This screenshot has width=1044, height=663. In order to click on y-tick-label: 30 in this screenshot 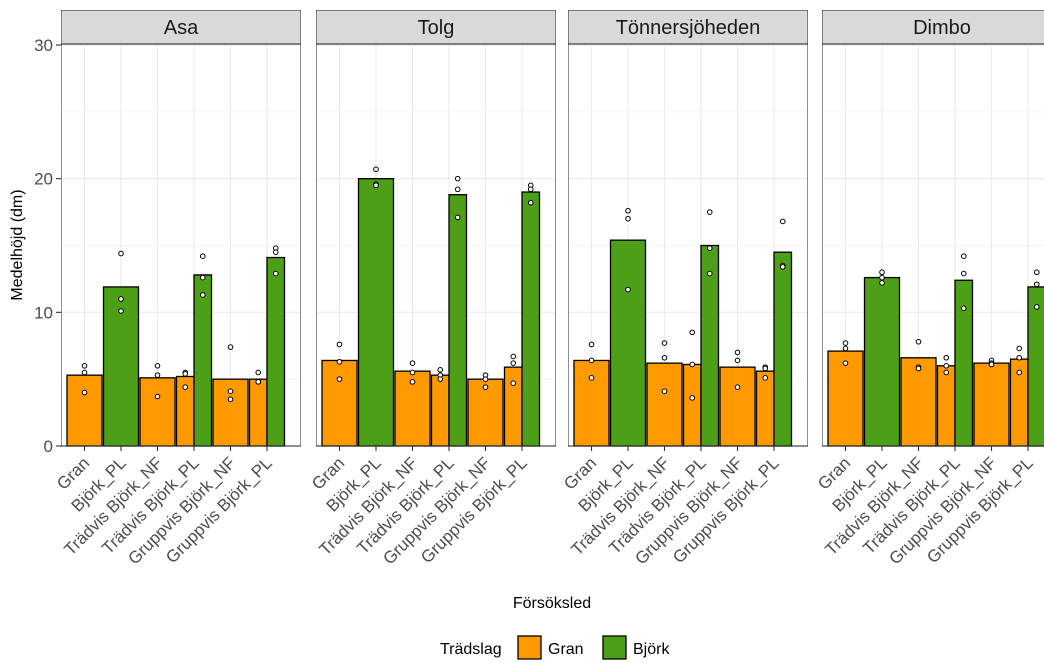, I will do `click(43, 45)`.